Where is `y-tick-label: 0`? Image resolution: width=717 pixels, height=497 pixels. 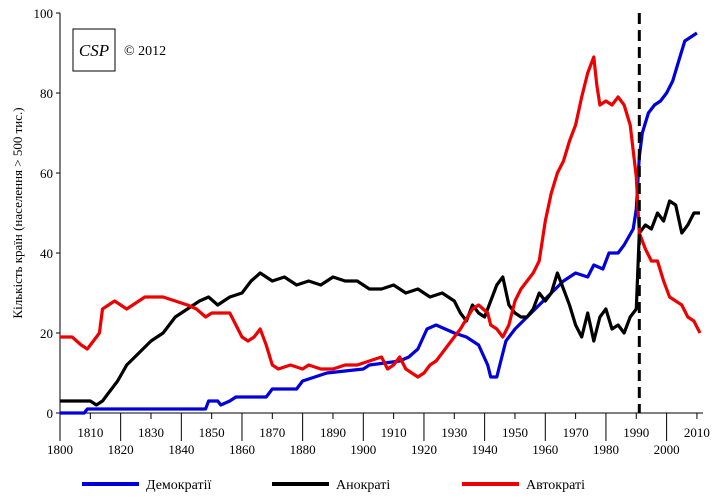 y-tick-label: 0 is located at coordinates (50, 413).